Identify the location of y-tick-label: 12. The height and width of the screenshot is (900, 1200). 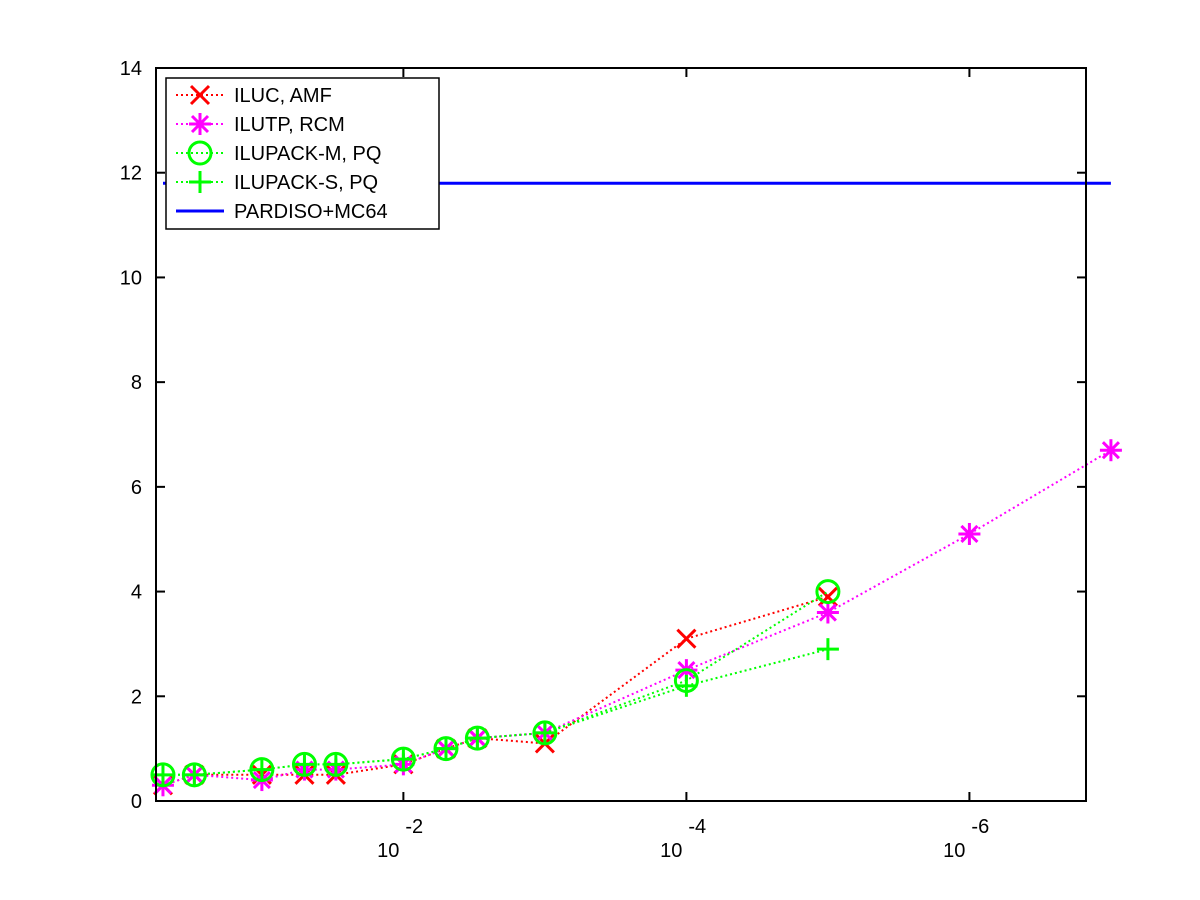
(131, 174).